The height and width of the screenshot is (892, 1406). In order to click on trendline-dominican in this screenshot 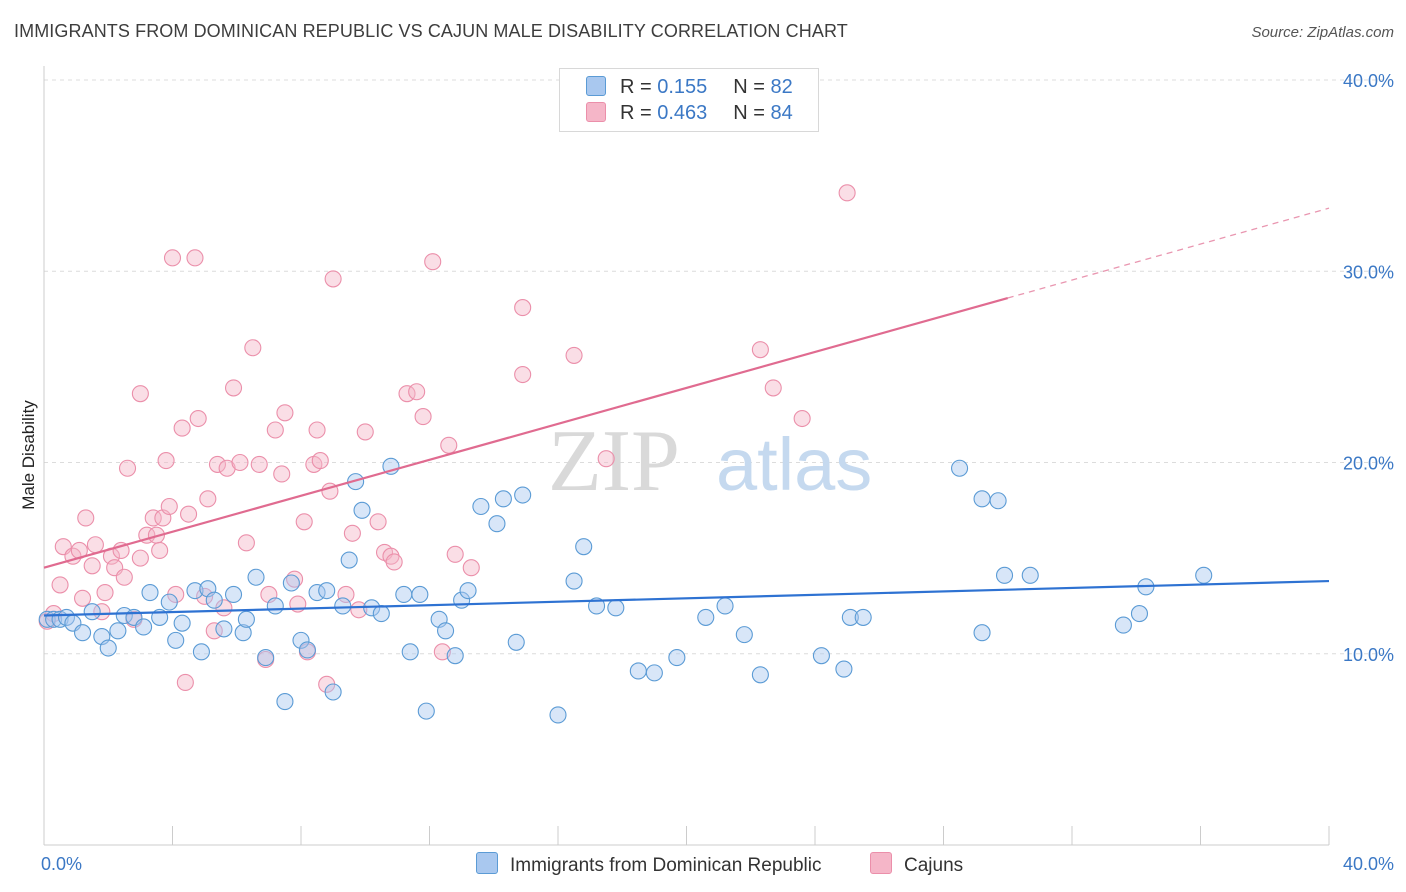, I will do `click(686, 598)`.